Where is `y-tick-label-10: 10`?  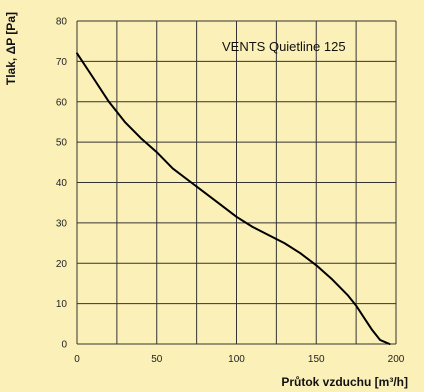 y-tick-label-10: 10 is located at coordinates (62, 304).